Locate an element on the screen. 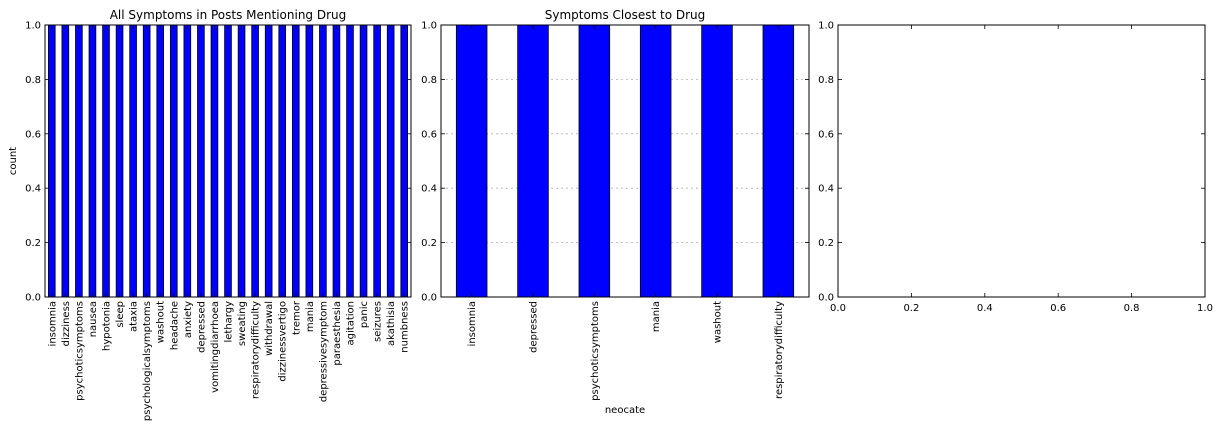  x-tick-label: lethargy is located at coordinates (229, 322).